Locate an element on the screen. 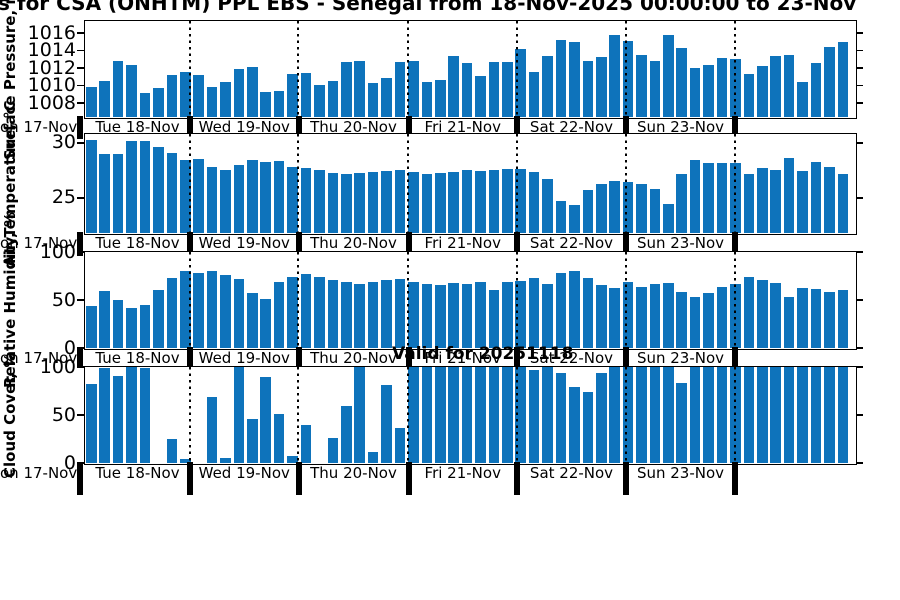 This screenshot has height=600, width=900. y-tick-label: 1014 is located at coordinates (51, 50).